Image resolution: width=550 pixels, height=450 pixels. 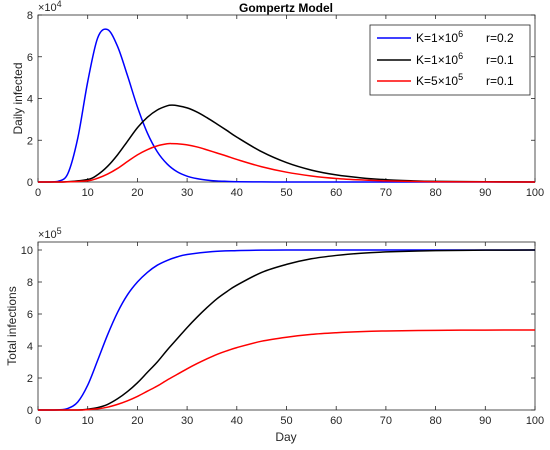 I want to click on top-y-tick-label: 0, so click(x=30, y=183).